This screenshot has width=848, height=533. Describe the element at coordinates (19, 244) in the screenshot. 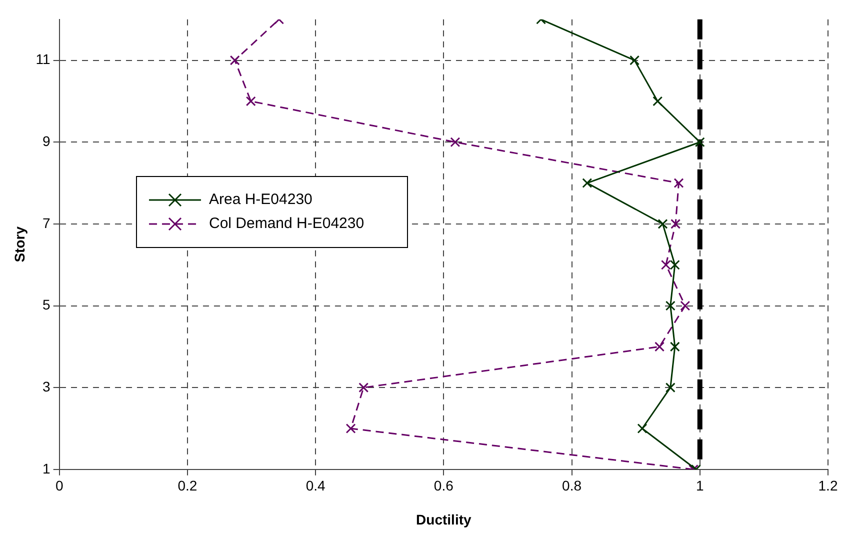

I see `y-axis-title: Story` at that location.